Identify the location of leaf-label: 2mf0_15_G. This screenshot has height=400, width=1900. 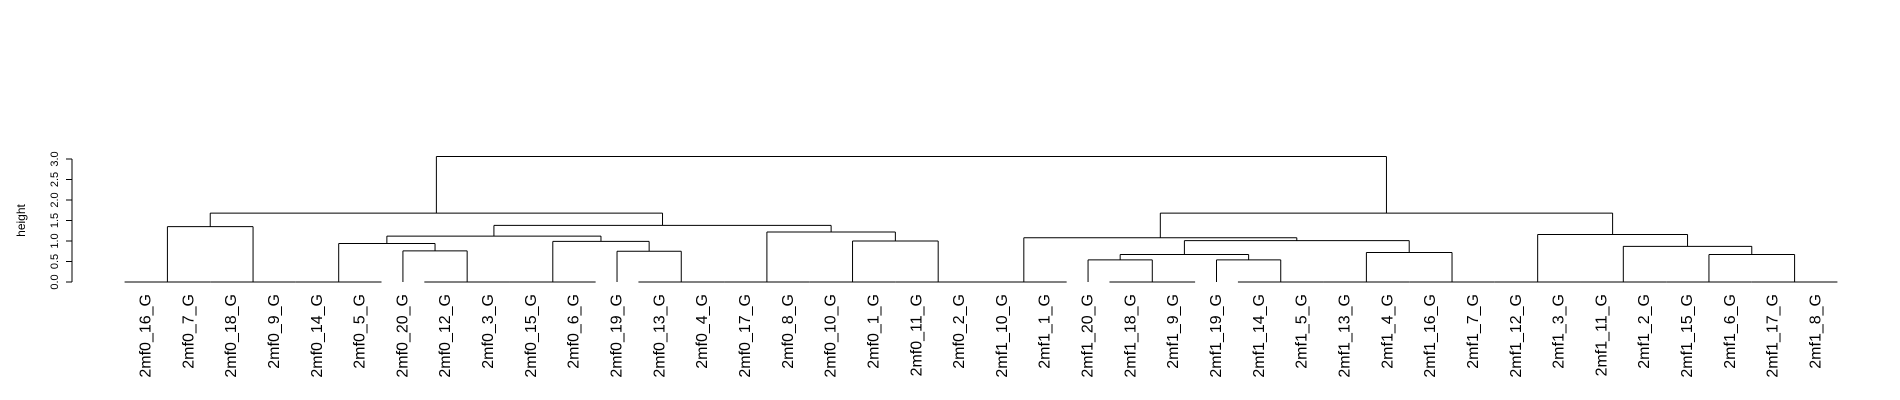
(531, 336).